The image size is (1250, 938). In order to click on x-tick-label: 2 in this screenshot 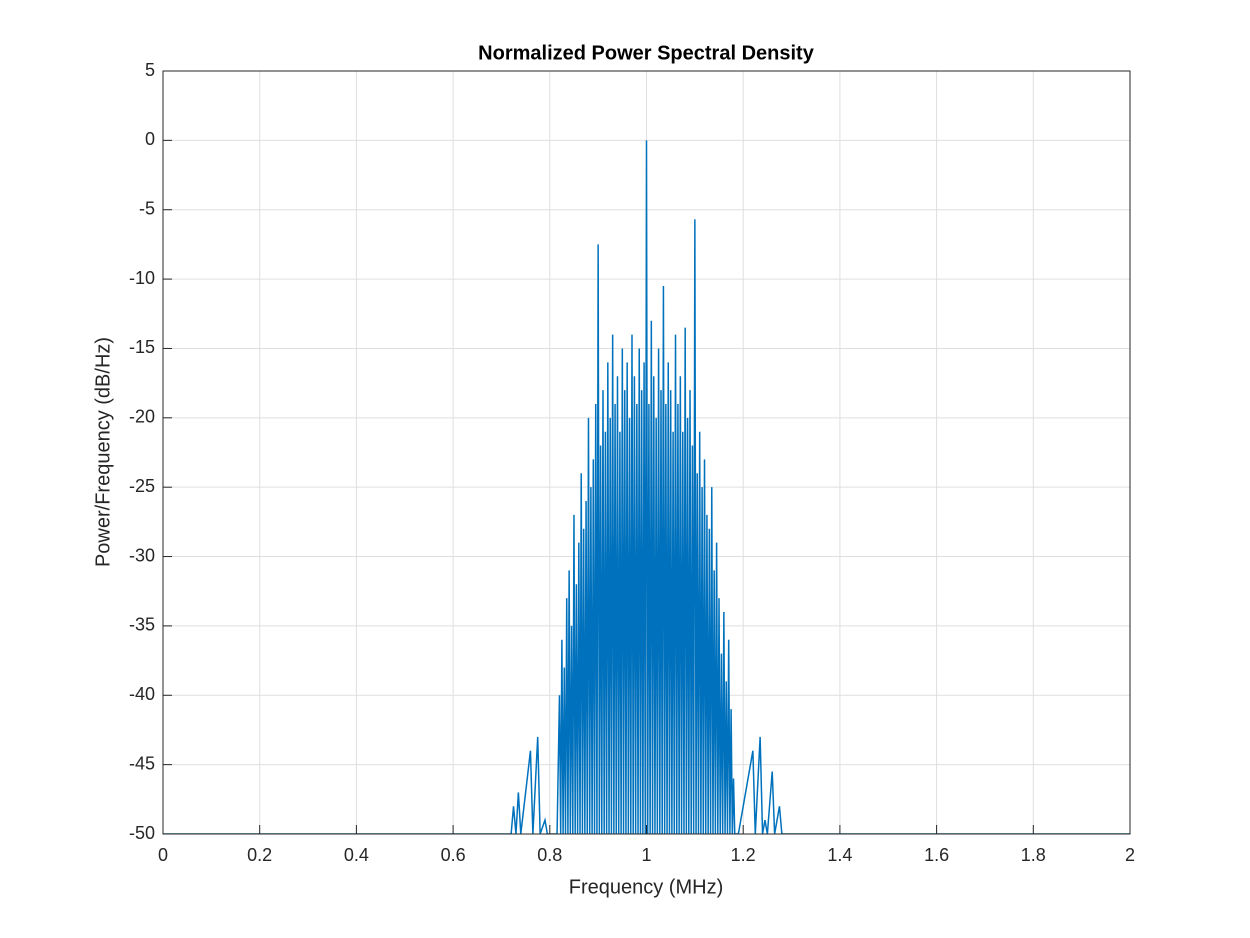, I will do `click(1130, 855)`.